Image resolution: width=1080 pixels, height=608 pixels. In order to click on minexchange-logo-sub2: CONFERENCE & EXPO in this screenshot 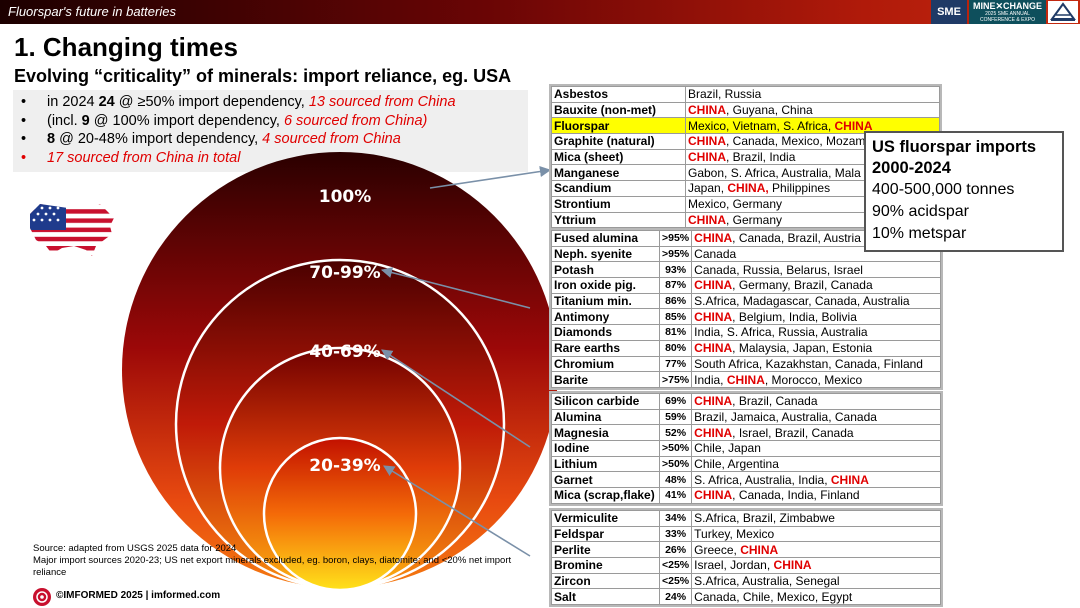, I will do `click(1007, 20)`.